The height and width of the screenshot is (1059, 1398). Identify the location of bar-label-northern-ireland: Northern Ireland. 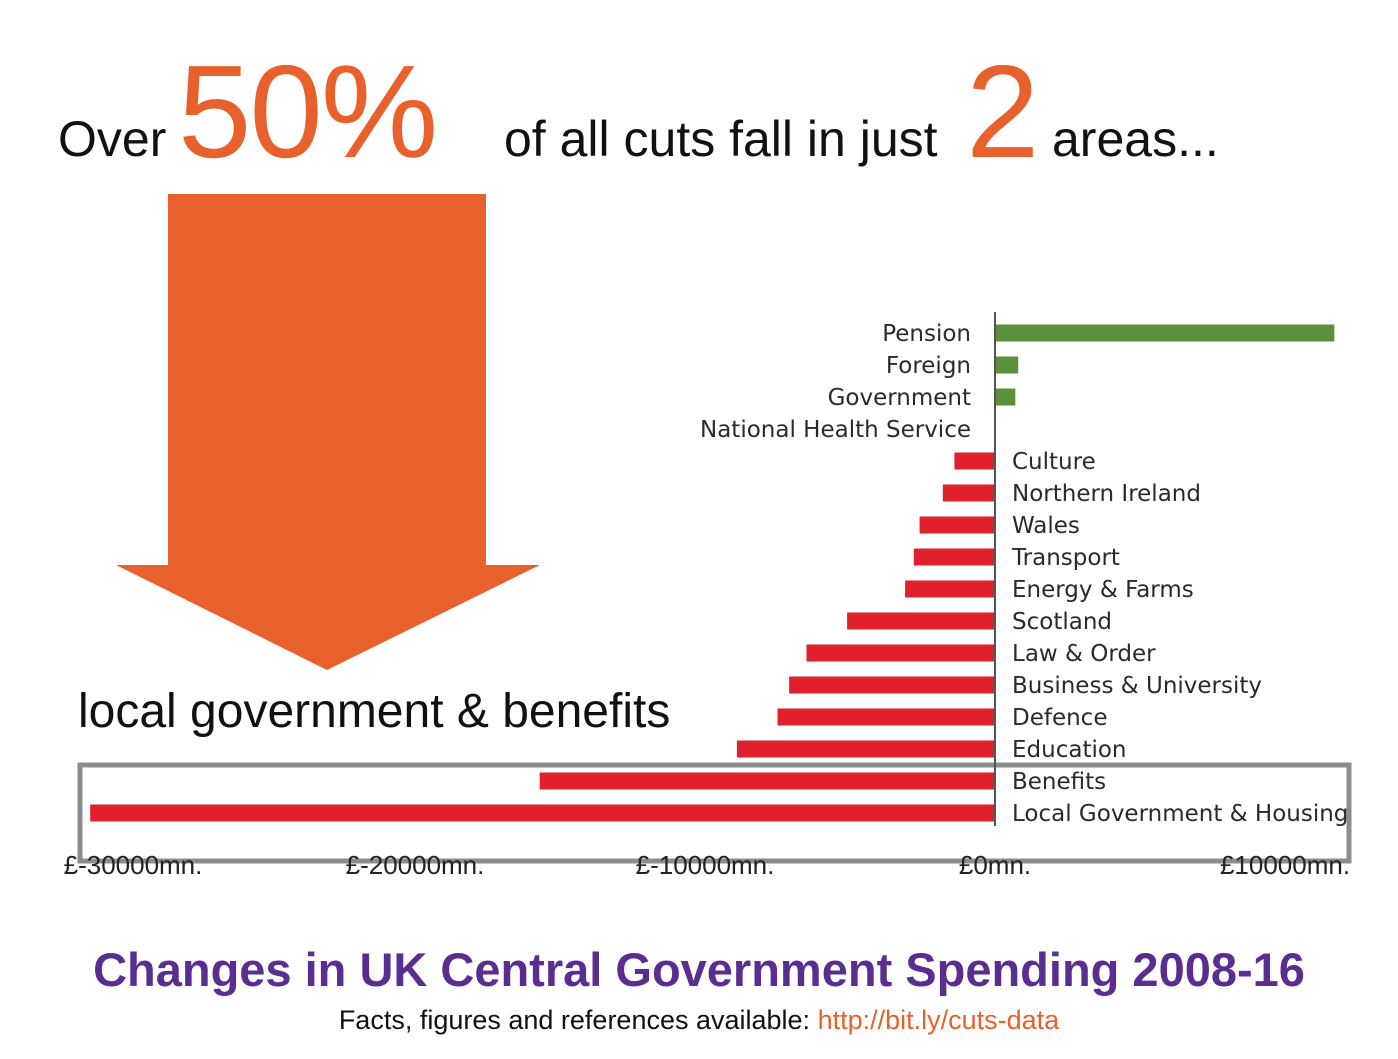
(1106, 494).